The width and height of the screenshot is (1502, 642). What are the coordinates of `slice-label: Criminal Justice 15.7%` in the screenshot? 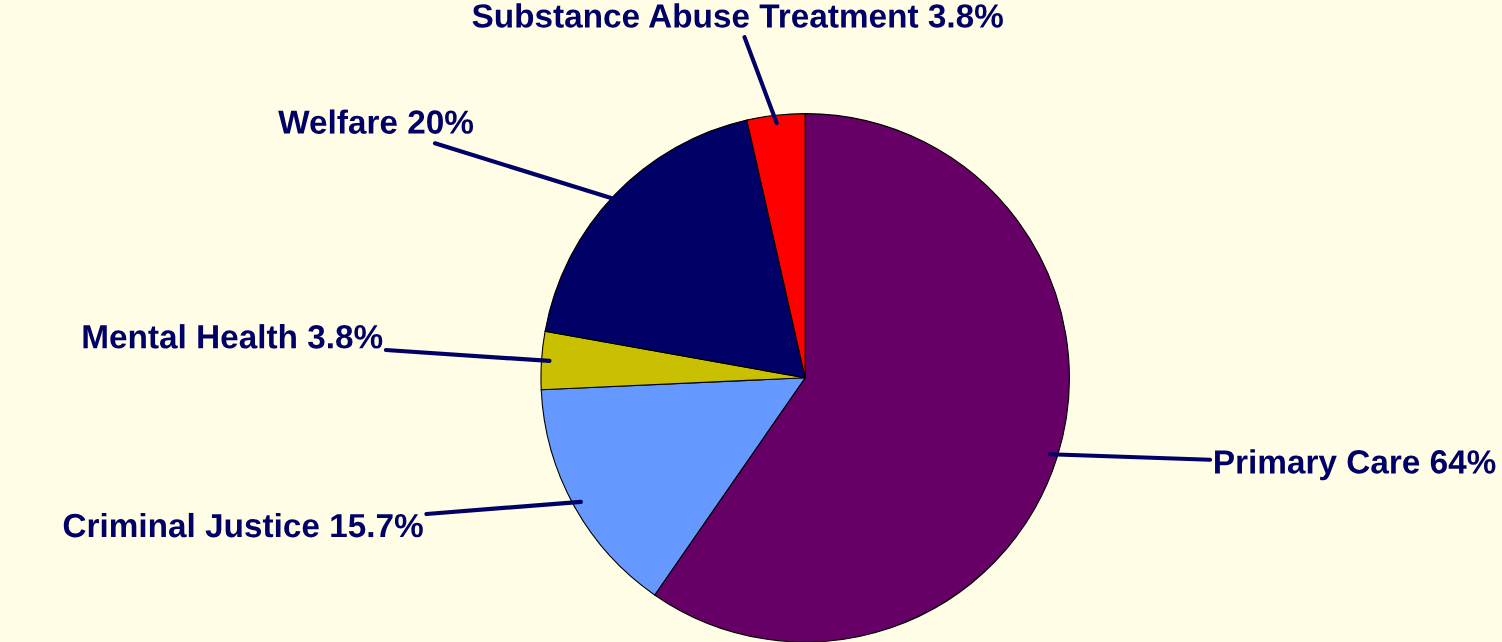 It's located at (243, 525).